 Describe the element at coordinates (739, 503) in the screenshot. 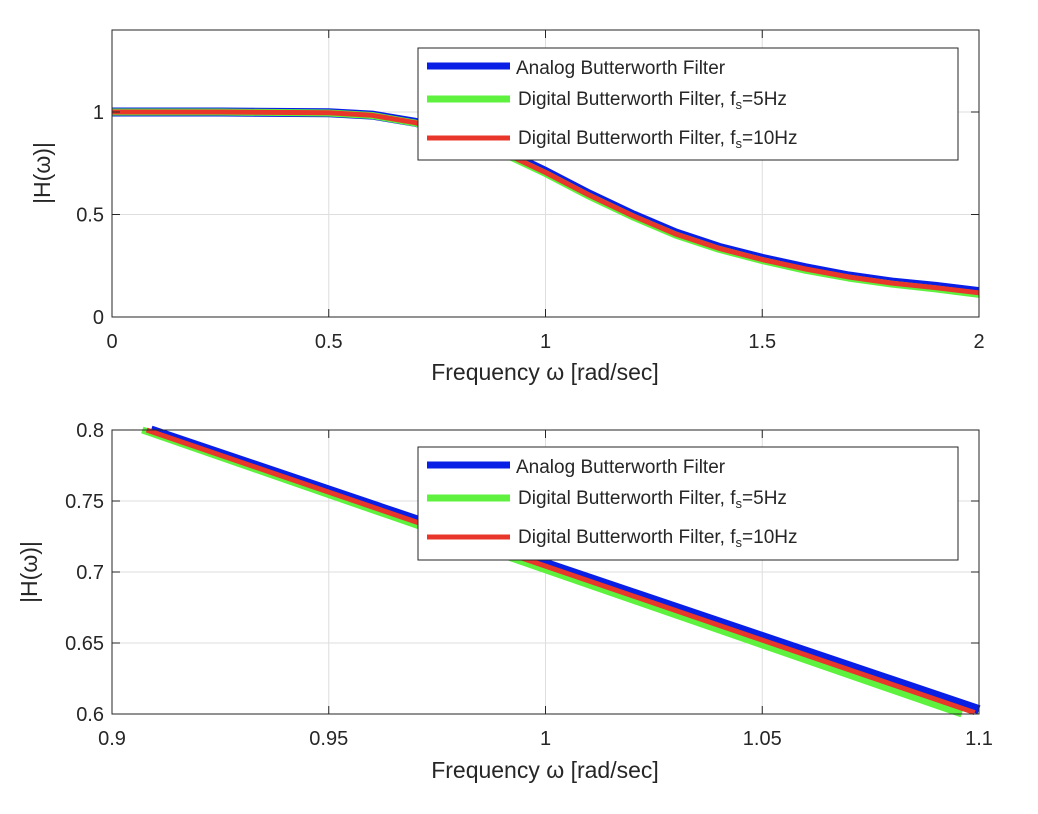

I see `bottom-legend-label-digital-5hz-sub: s` at that location.